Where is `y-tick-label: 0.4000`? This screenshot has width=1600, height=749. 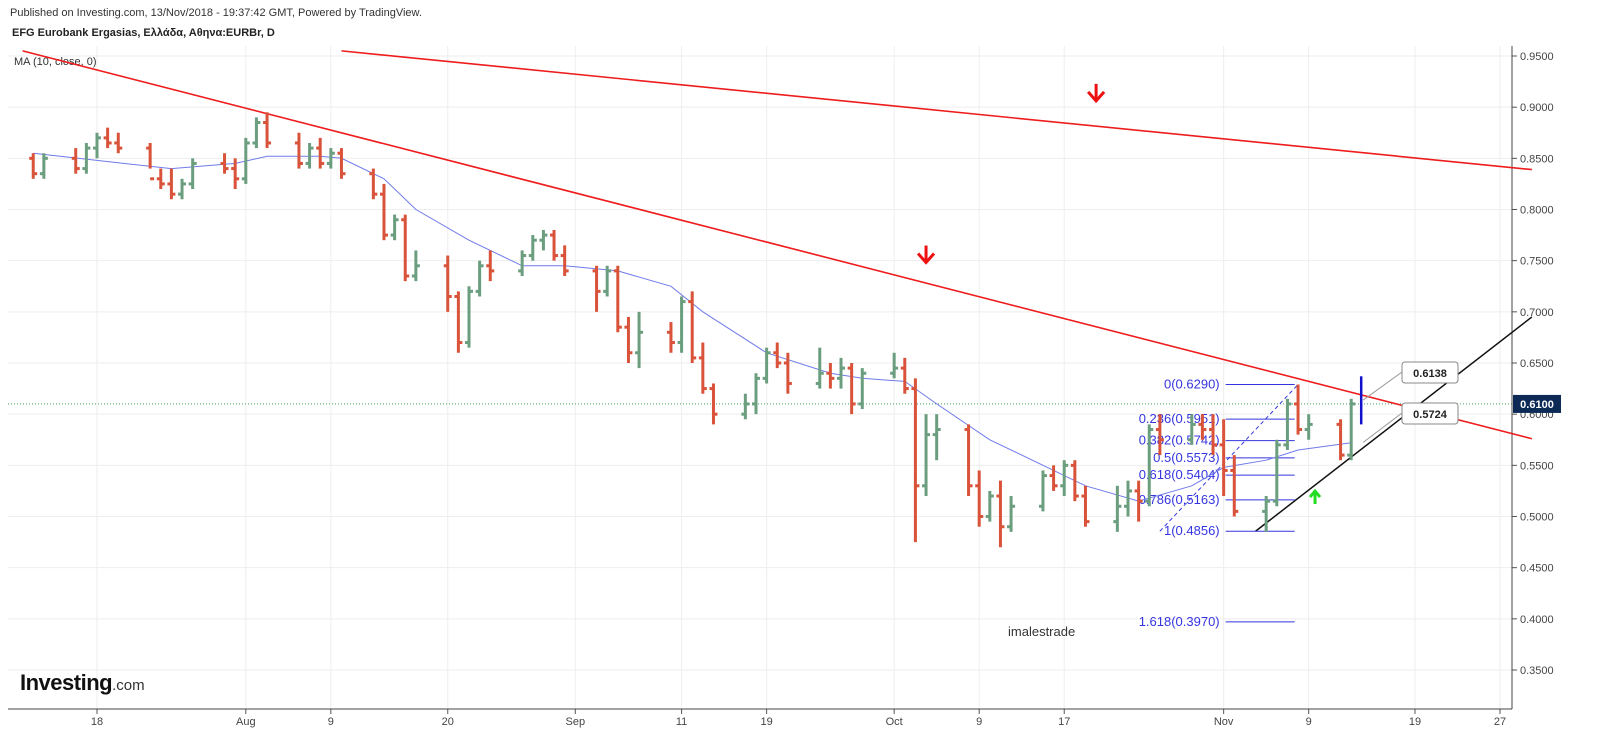 y-tick-label: 0.4000 is located at coordinates (1537, 620).